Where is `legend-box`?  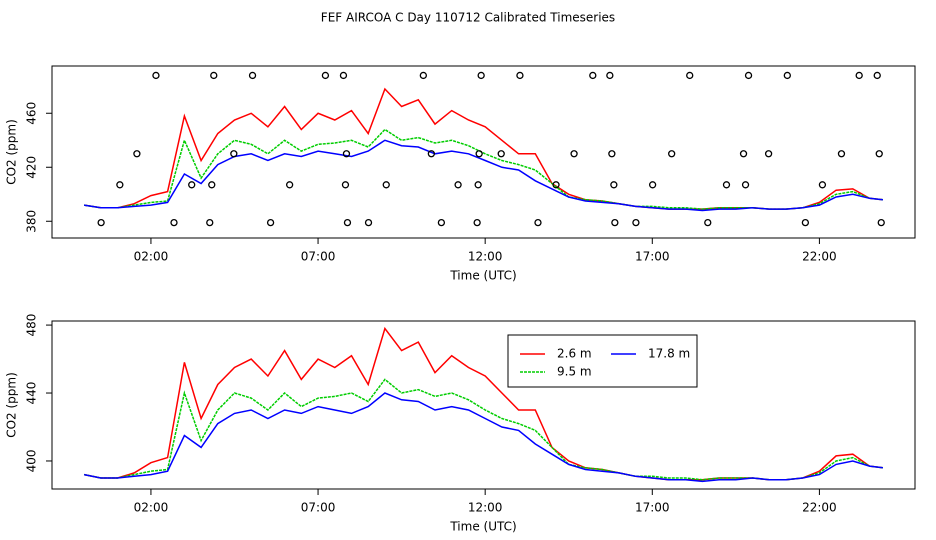 legend-box is located at coordinates (602, 361).